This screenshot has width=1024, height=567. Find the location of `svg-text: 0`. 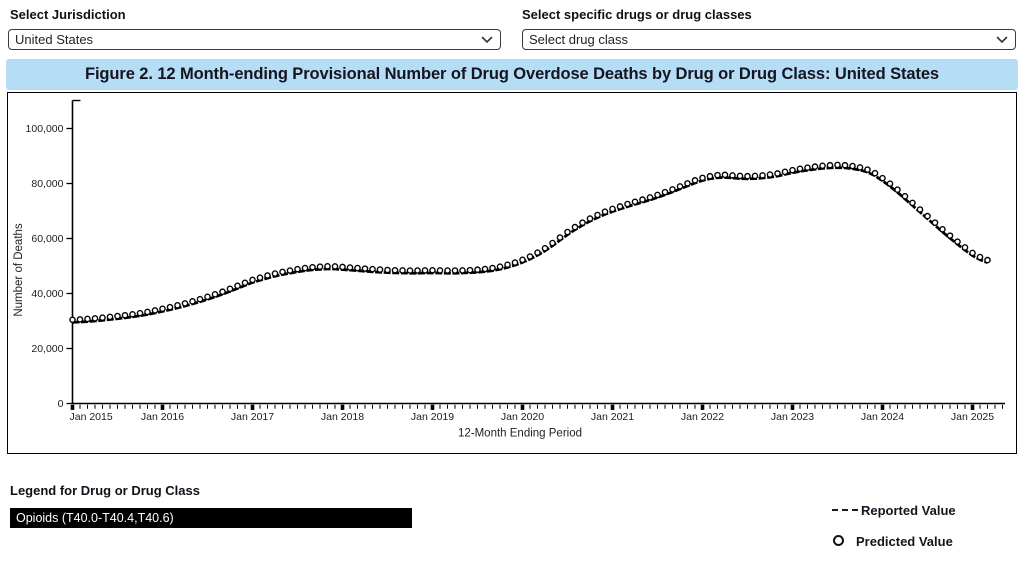

svg-text: 0 is located at coordinates (61, 404).